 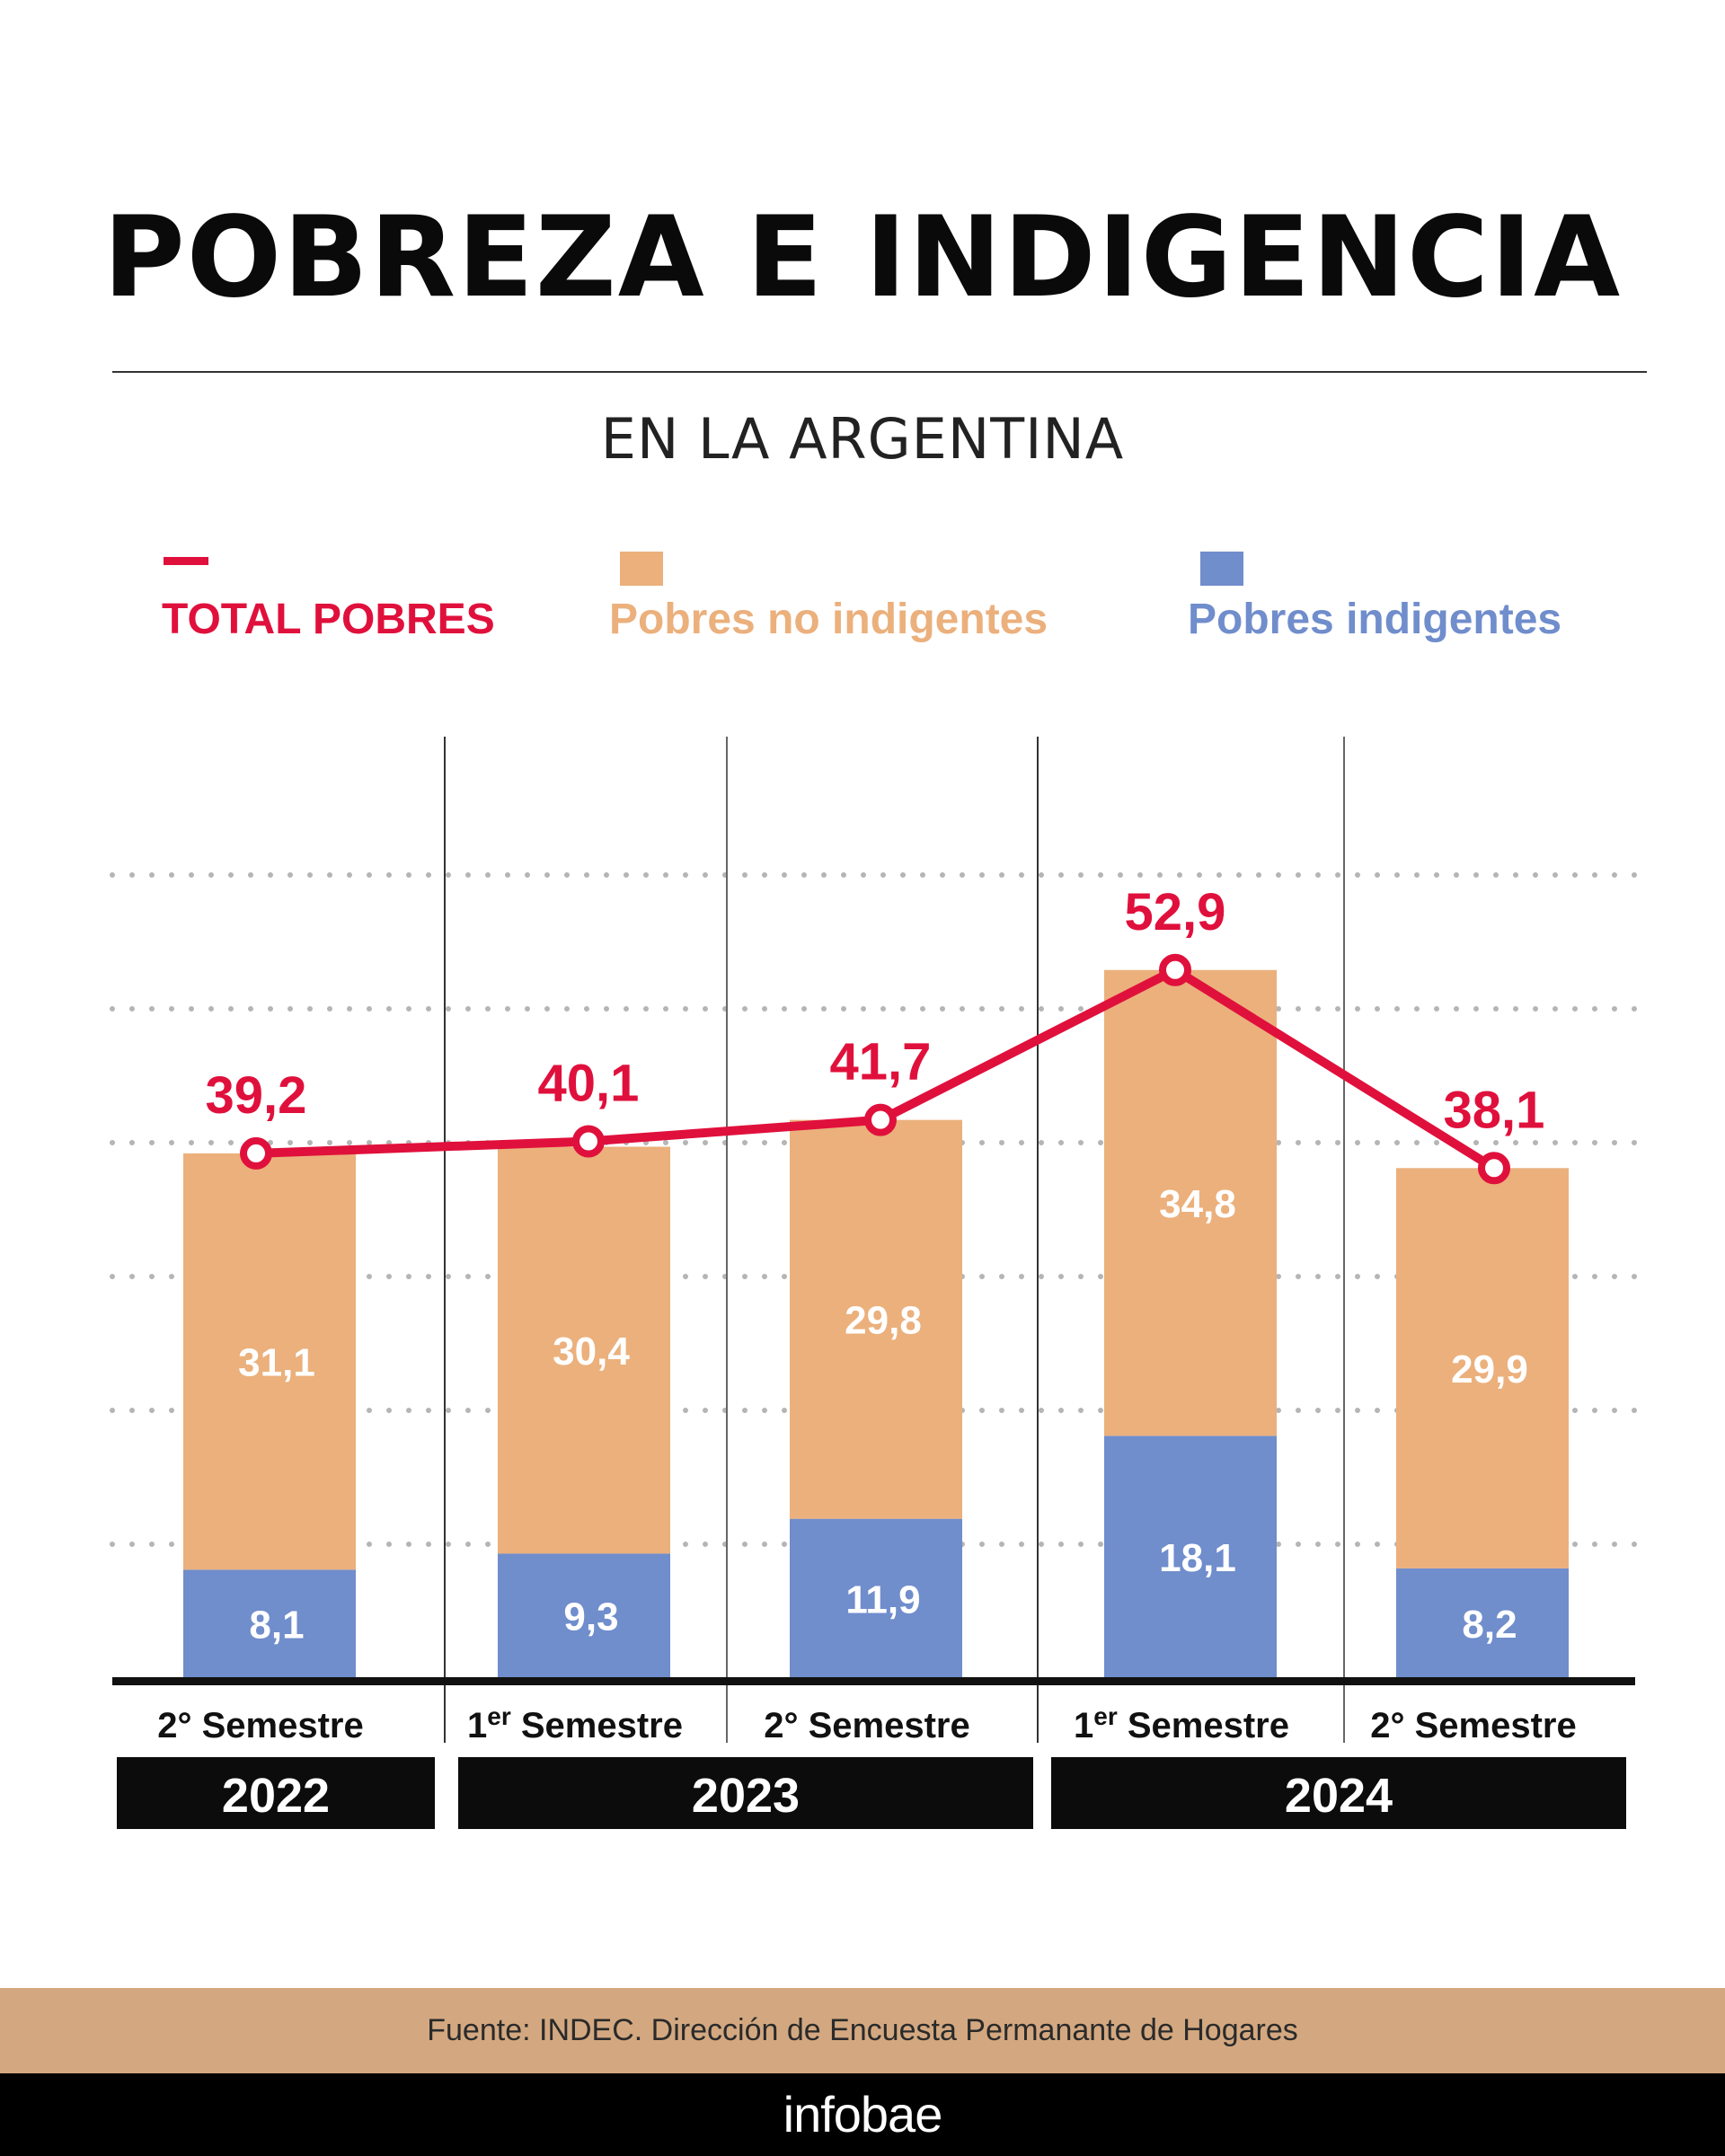 What do you see at coordinates (260, 1725) in the screenshot?
I see `semester-label-1: 2° Semestre` at bounding box center [260, 1725].